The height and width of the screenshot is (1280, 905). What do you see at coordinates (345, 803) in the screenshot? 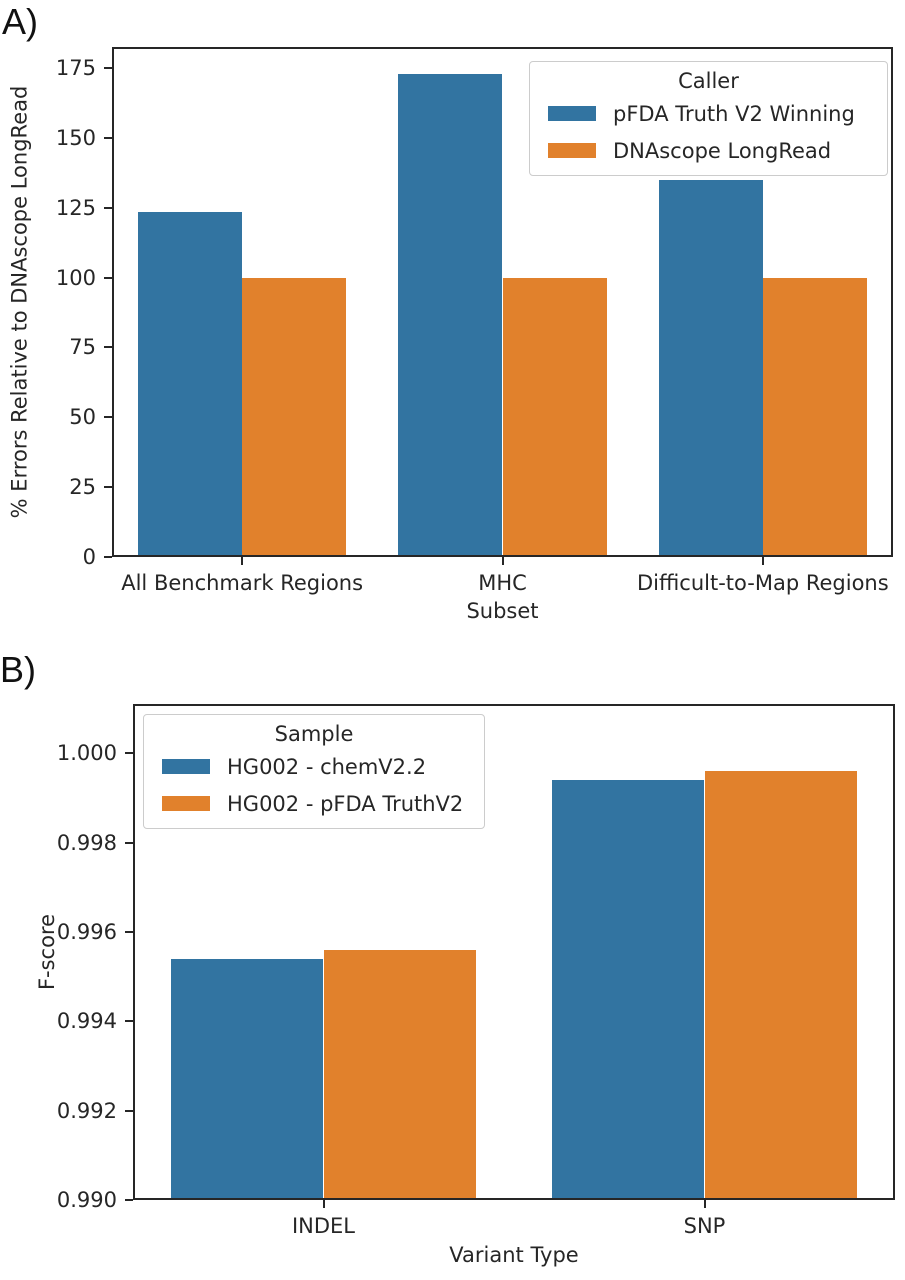
I see `legend-item-label: HG002 - pFDA TruthV2` at bounding box center [345, 803].